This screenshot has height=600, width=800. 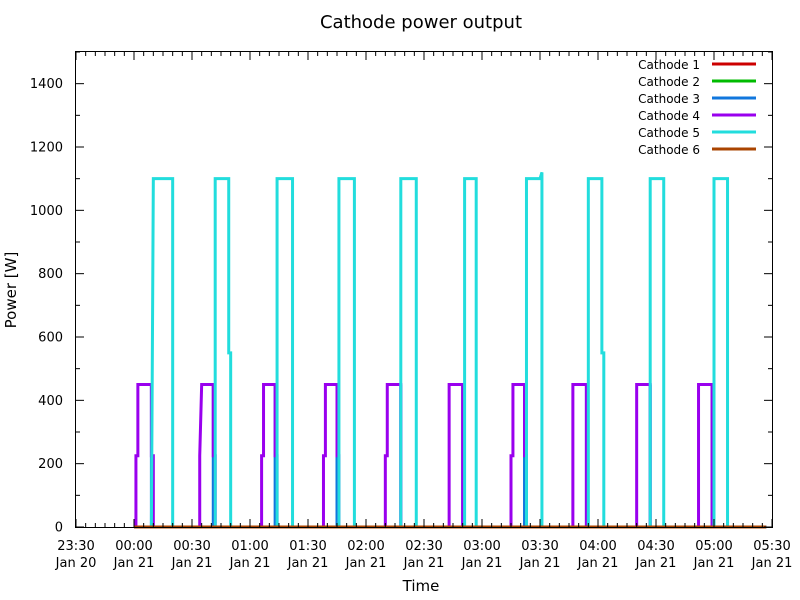 I want to click on x-tick-label-time: 01:30, so click(x=307, y=546).